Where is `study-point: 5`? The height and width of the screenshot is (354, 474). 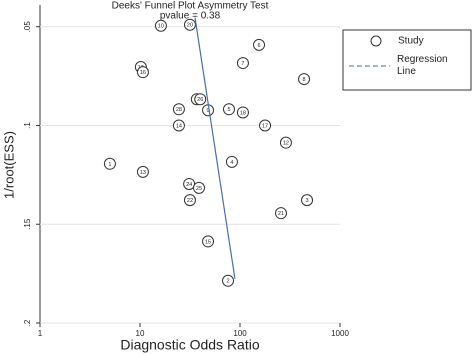
study-point: 5 is located at coordinates (228, 109).